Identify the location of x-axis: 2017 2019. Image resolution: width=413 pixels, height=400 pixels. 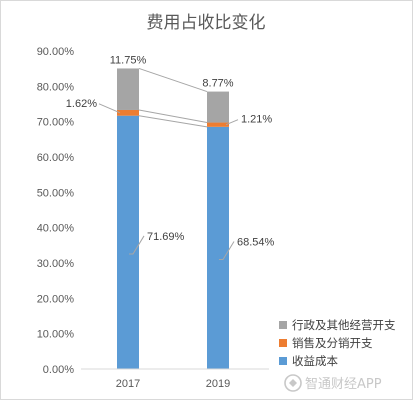
(175, 379).